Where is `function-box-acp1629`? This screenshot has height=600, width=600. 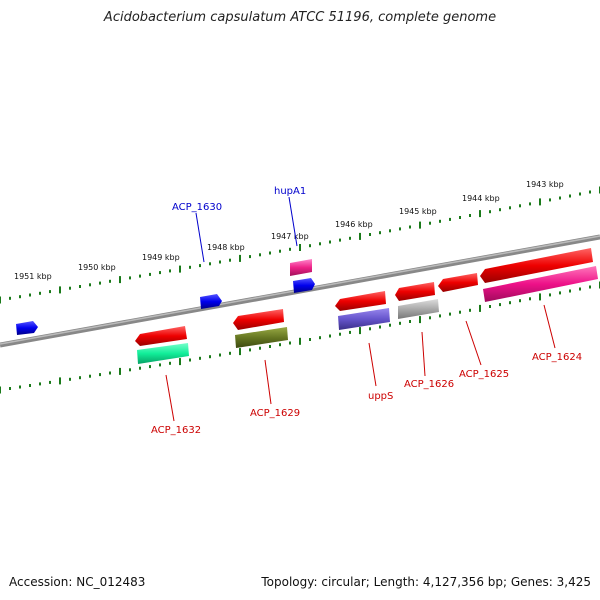
function-box-acp1629 is located at coordinates (261, 337).